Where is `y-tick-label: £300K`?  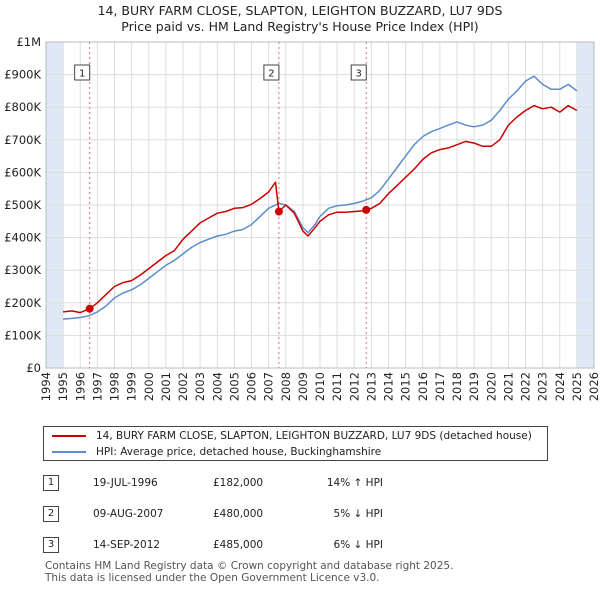 y-tick-label: £300K is located at coordinates (22, 270).